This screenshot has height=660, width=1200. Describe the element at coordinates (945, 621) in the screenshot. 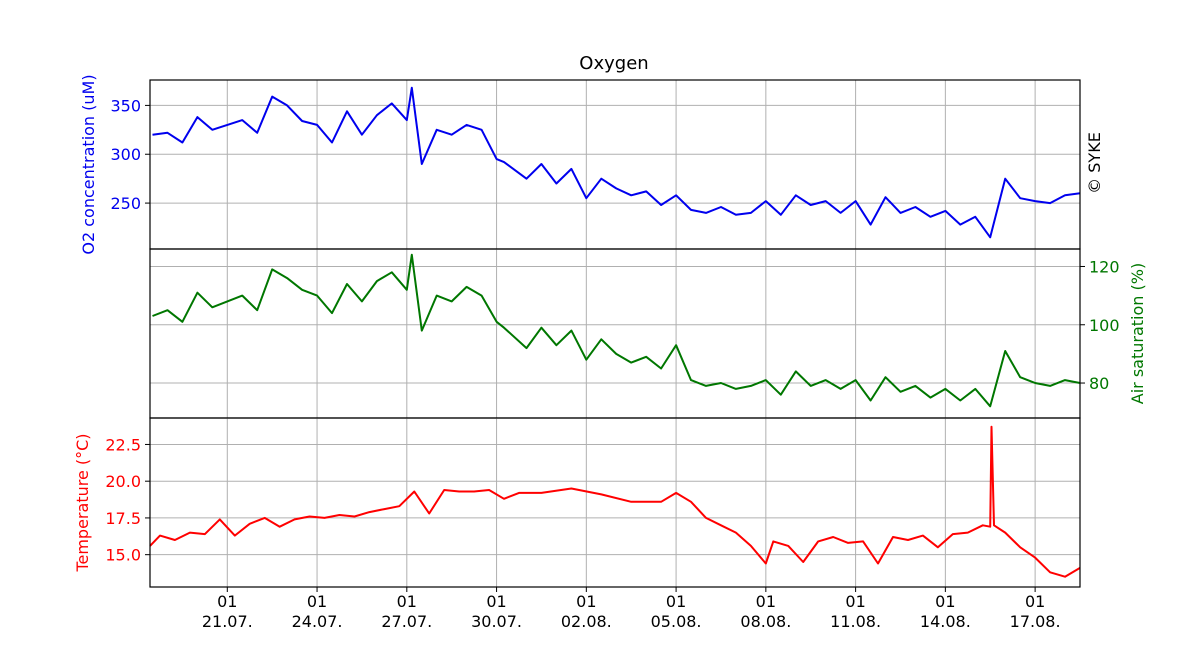

I see `x-tick-label-date: 14.08.` at that location.